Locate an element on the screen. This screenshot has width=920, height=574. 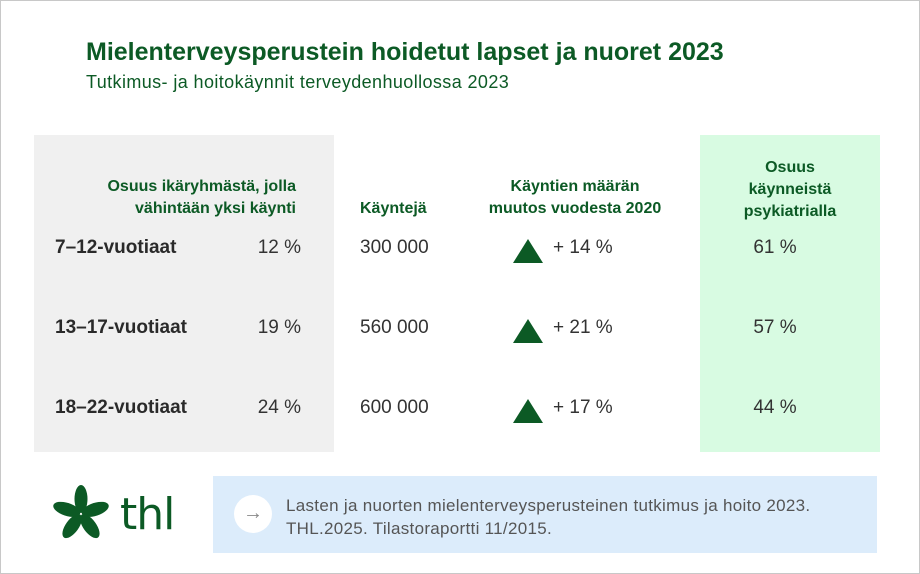
header-psych: Osuus käynneistä psykiatrialla is located at coordinates (790, 190).